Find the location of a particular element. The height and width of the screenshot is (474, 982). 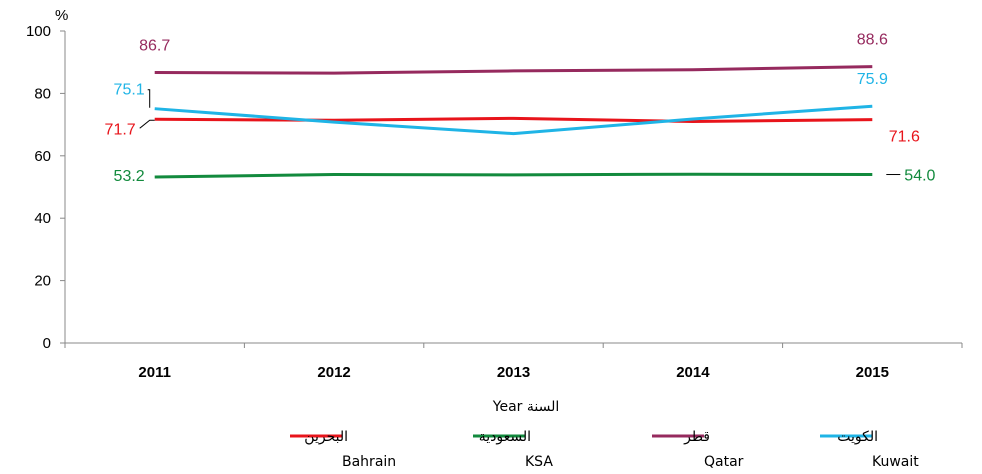

series-line-qatar is located at coordinates (513, 70).